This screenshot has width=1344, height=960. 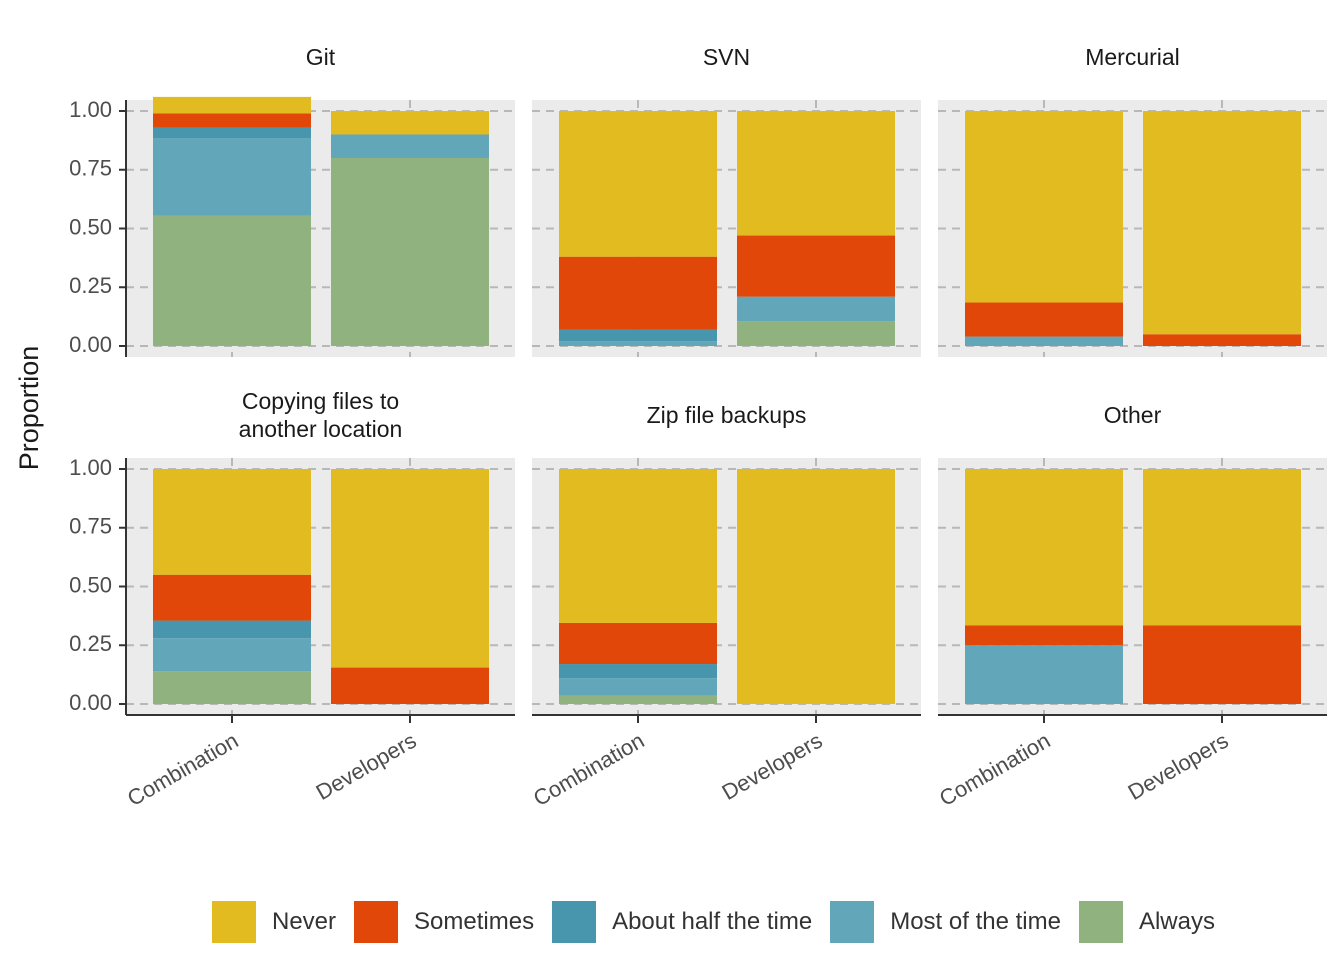 I want to click on legend-swatch-about-half, so click(x=574, y=922).